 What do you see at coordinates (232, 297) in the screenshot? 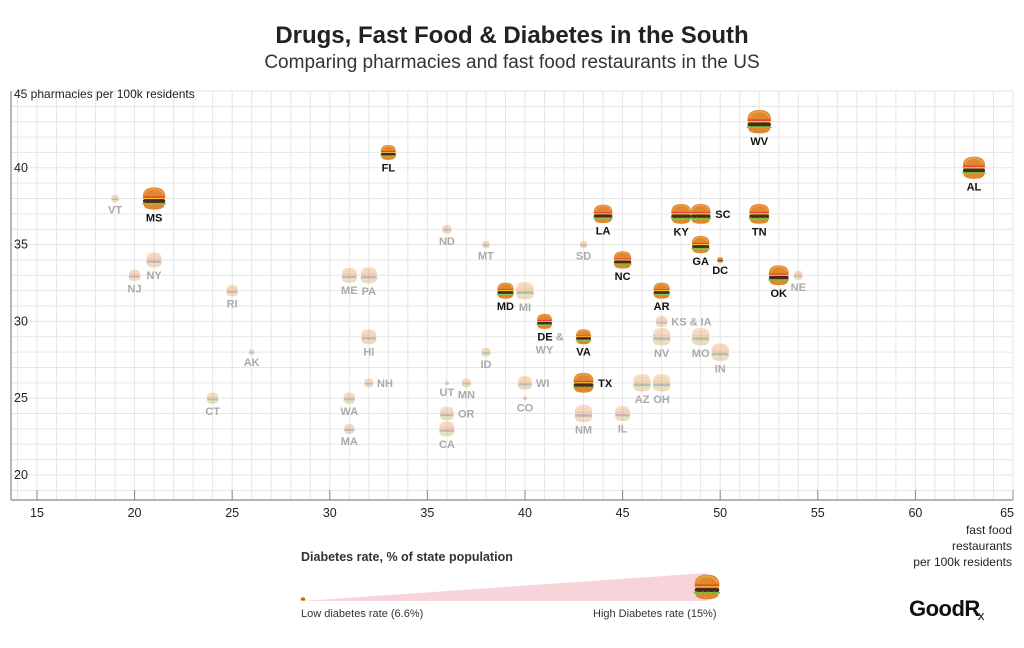
I see `data-point-ri: RI` at bounding box center [232, 297].